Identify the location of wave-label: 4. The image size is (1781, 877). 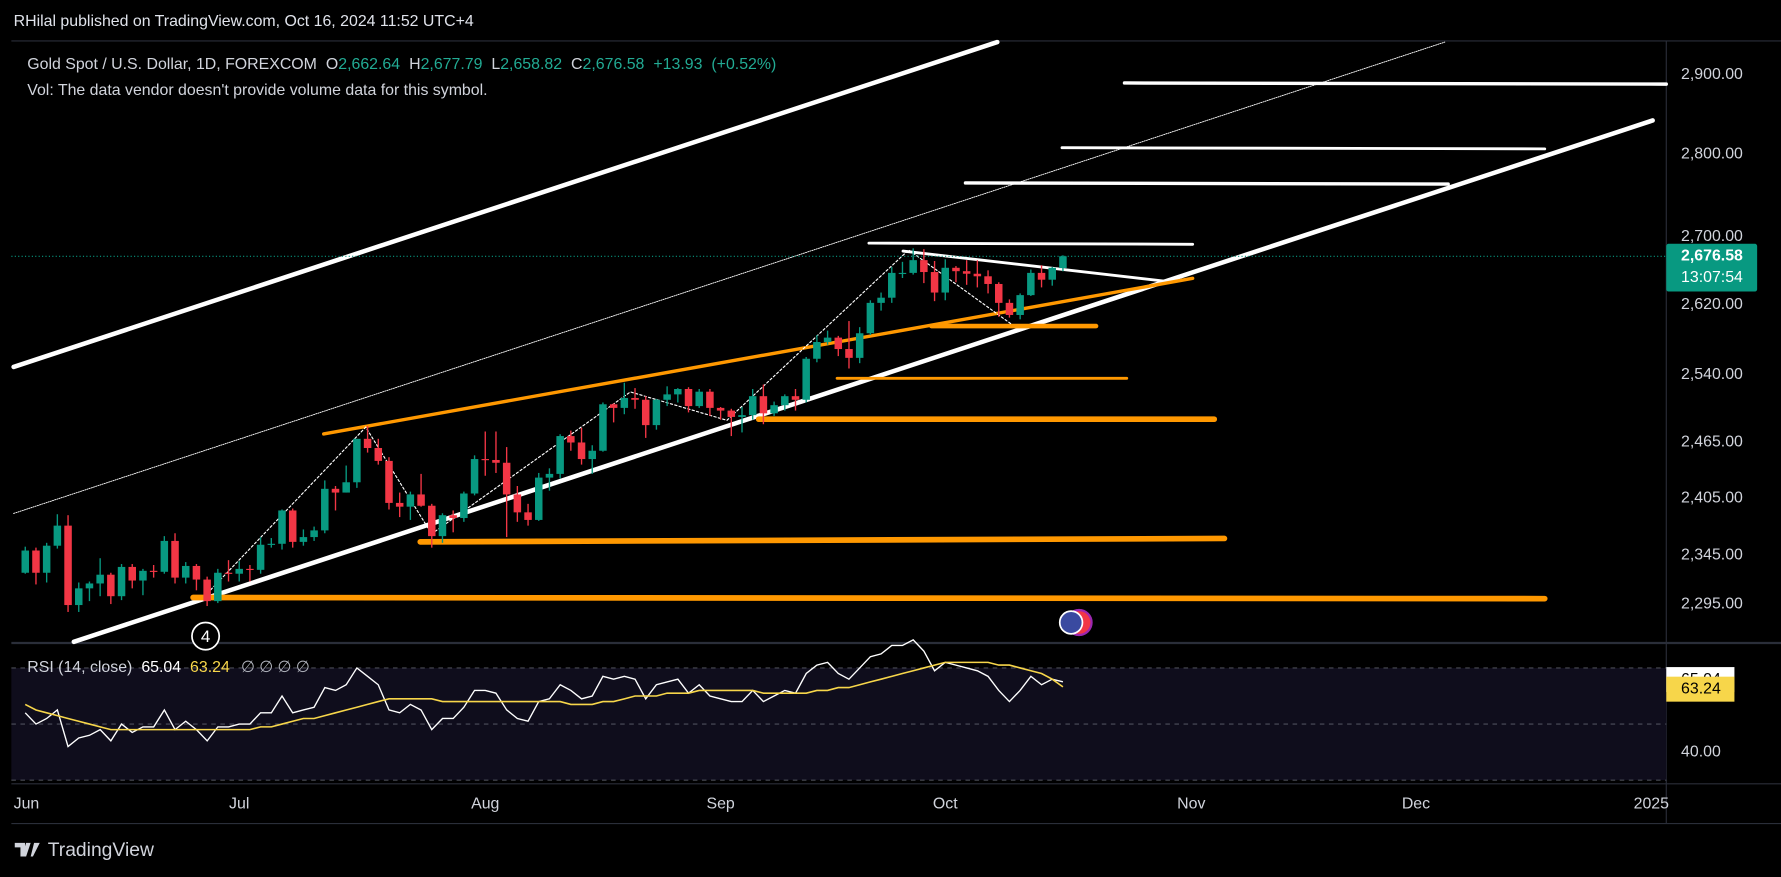
(205, 636).